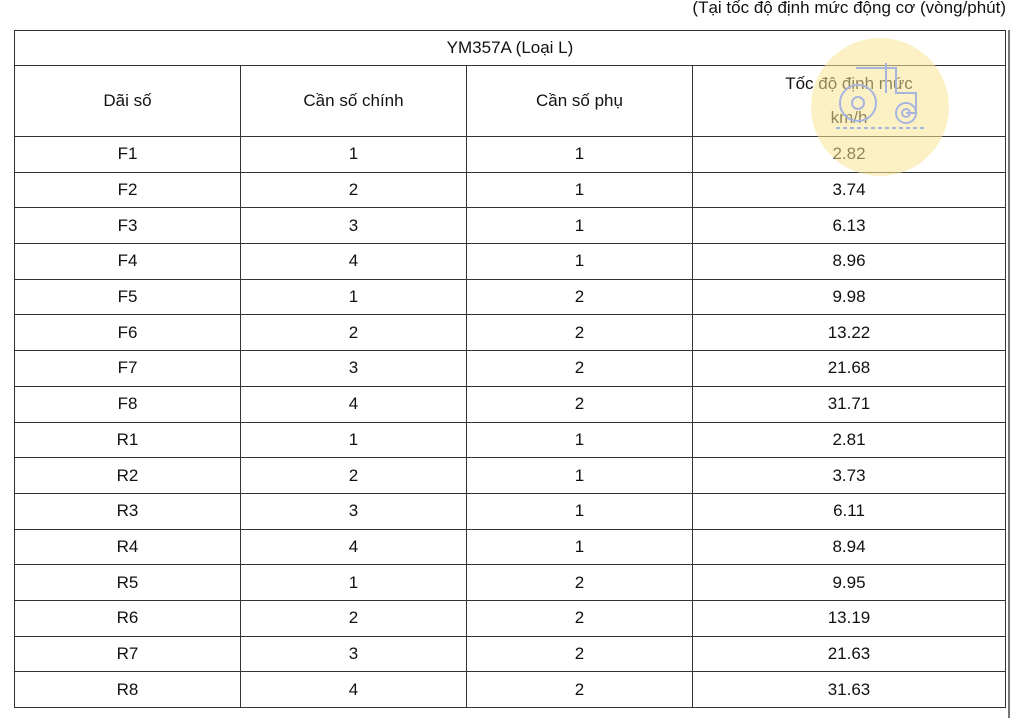 This screenshot has width=1022, height=727. I want to click on table-row: F4 4 1 8.96, so click(510, 261).